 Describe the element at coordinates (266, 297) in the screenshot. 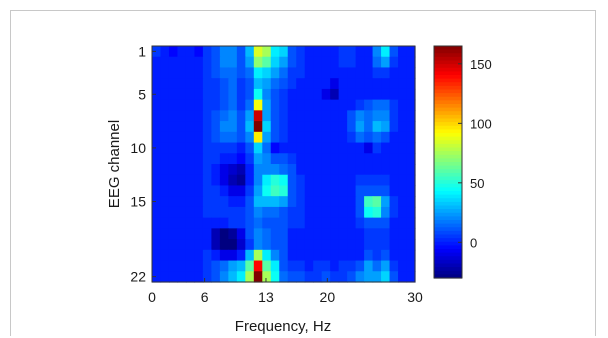

I see `x-tick-label: 13` at that location.